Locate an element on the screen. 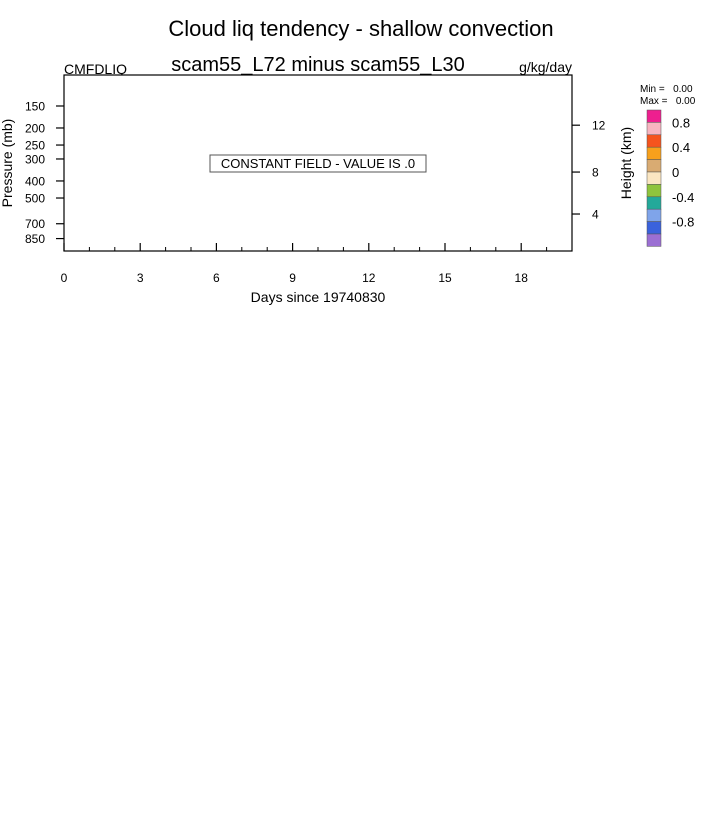 This screenshot has width=722, height=830. x-tick-label: 12 is located at coordinates (369, 278).